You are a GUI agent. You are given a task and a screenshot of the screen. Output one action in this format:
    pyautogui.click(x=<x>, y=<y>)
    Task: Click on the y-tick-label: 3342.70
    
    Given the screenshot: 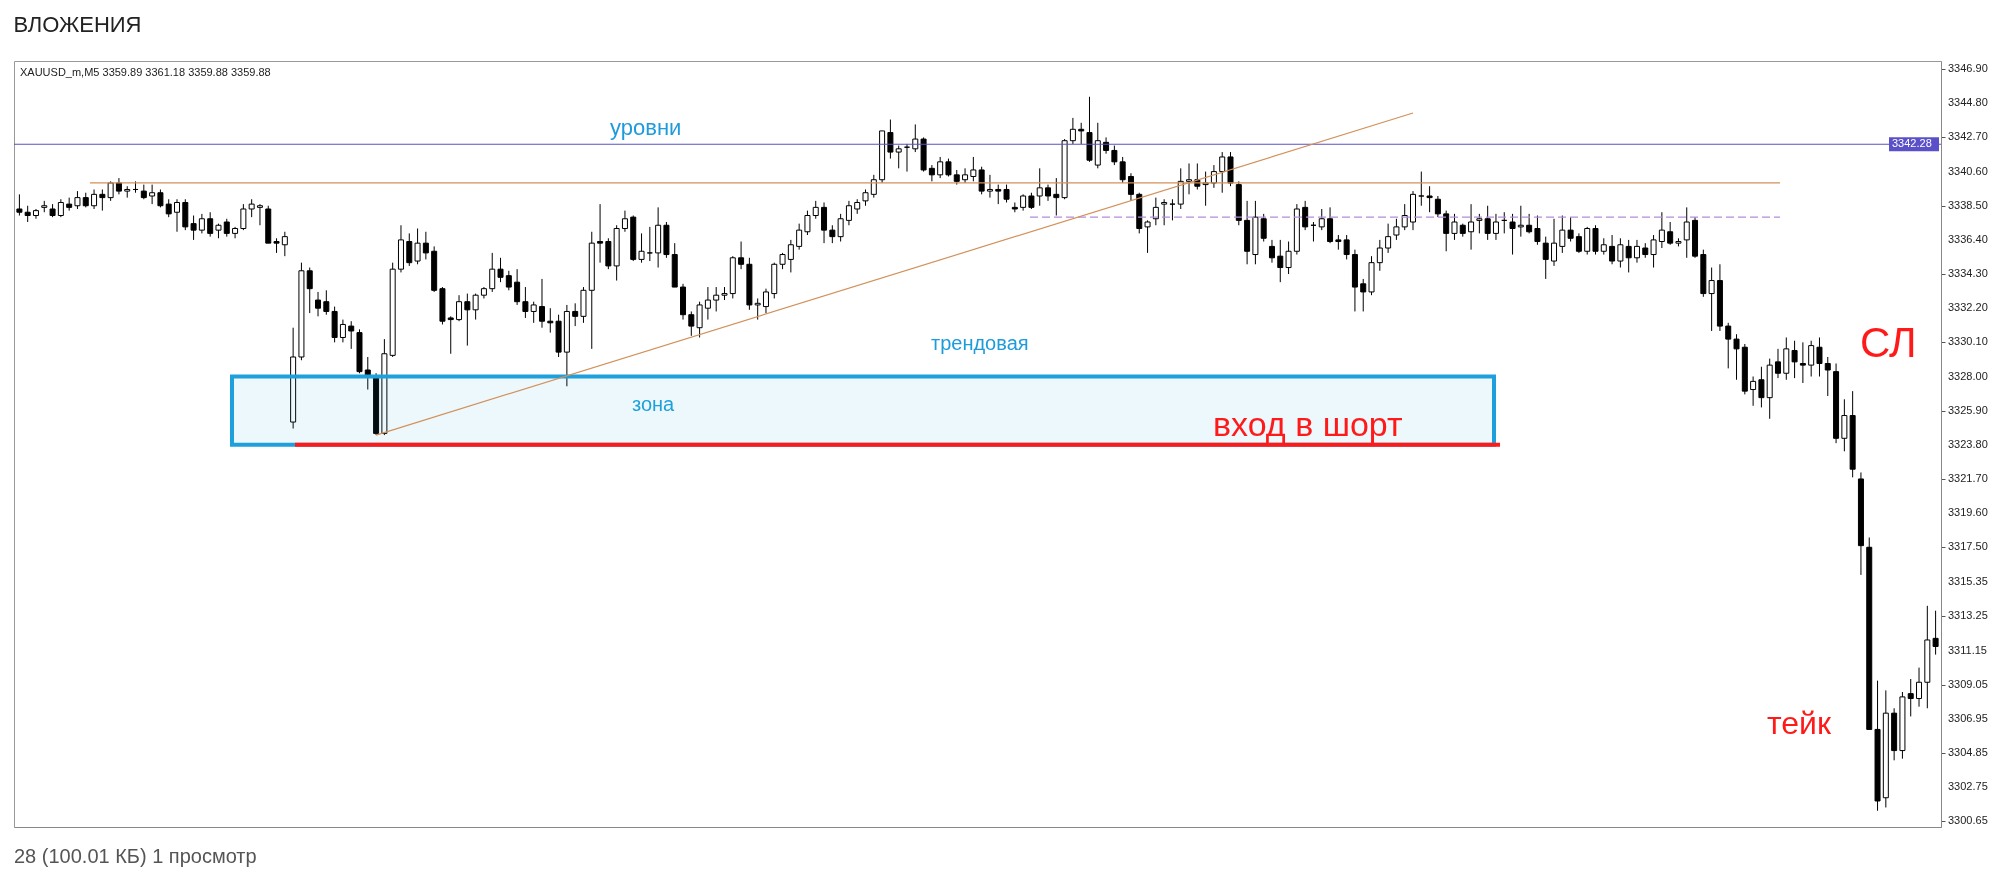 What is the action you would take?
    pyautogui.click(x=1968, y=136)
    